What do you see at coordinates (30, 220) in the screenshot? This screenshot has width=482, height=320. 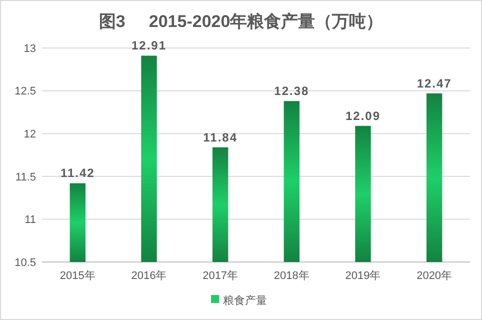 I see `y-tick-label: 11` at bounding box center [30, 220].